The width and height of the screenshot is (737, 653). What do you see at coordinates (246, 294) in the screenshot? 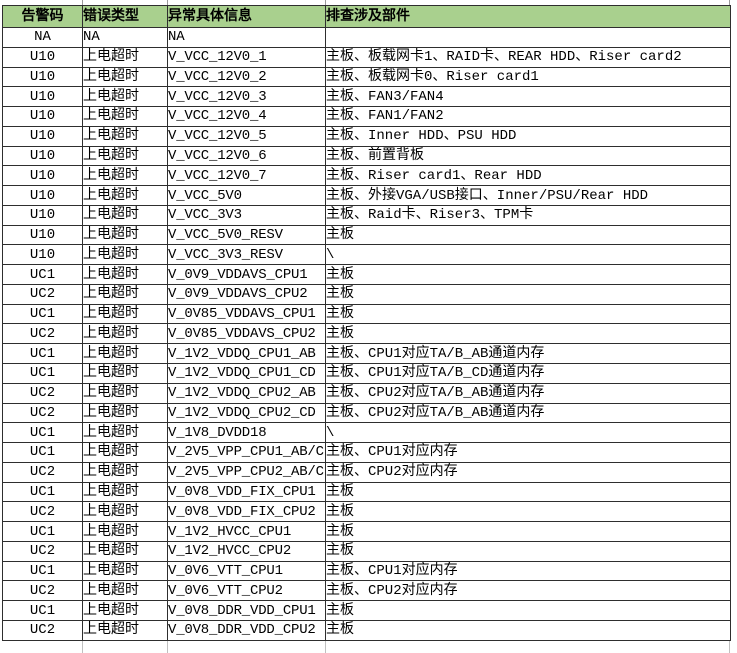
I see `table-cell: V_0V9_VDDAVS_CPU2` at bounding box center [246, 294].